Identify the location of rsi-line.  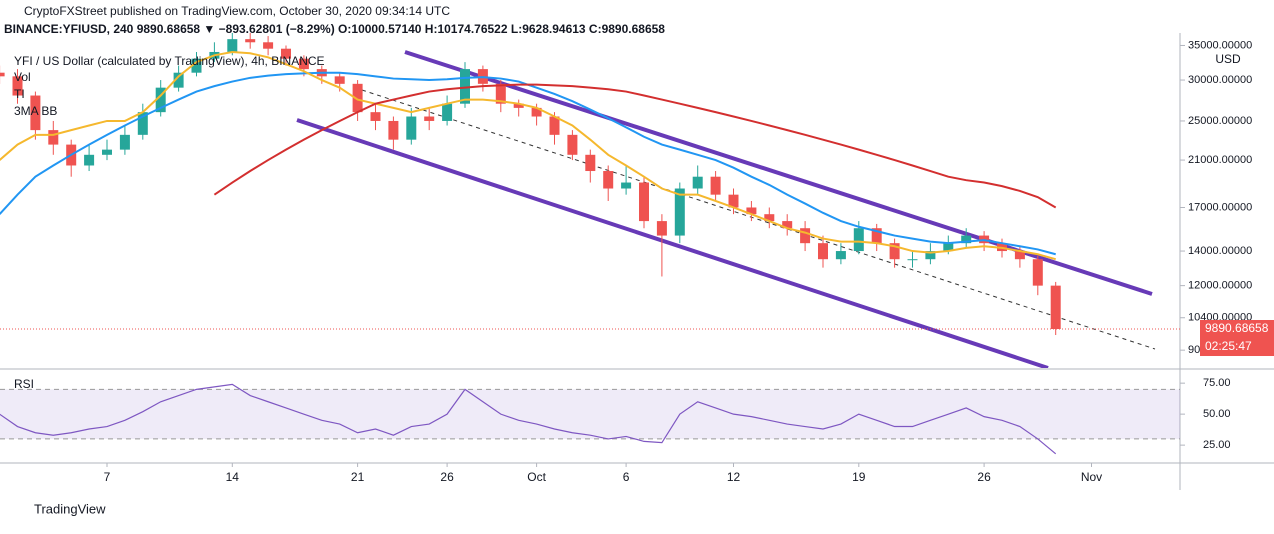
(528, 419).